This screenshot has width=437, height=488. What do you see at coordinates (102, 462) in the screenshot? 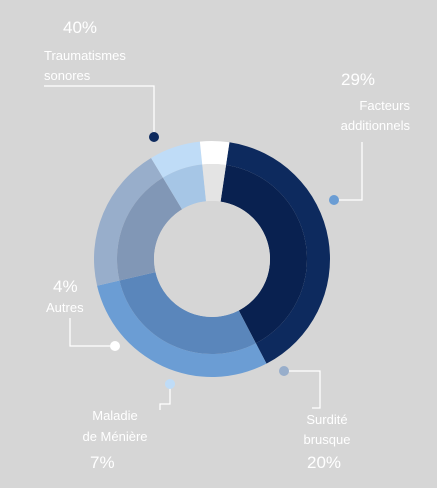
I see `pct-label-meniere: 7%` at bounding box center [102, 462].